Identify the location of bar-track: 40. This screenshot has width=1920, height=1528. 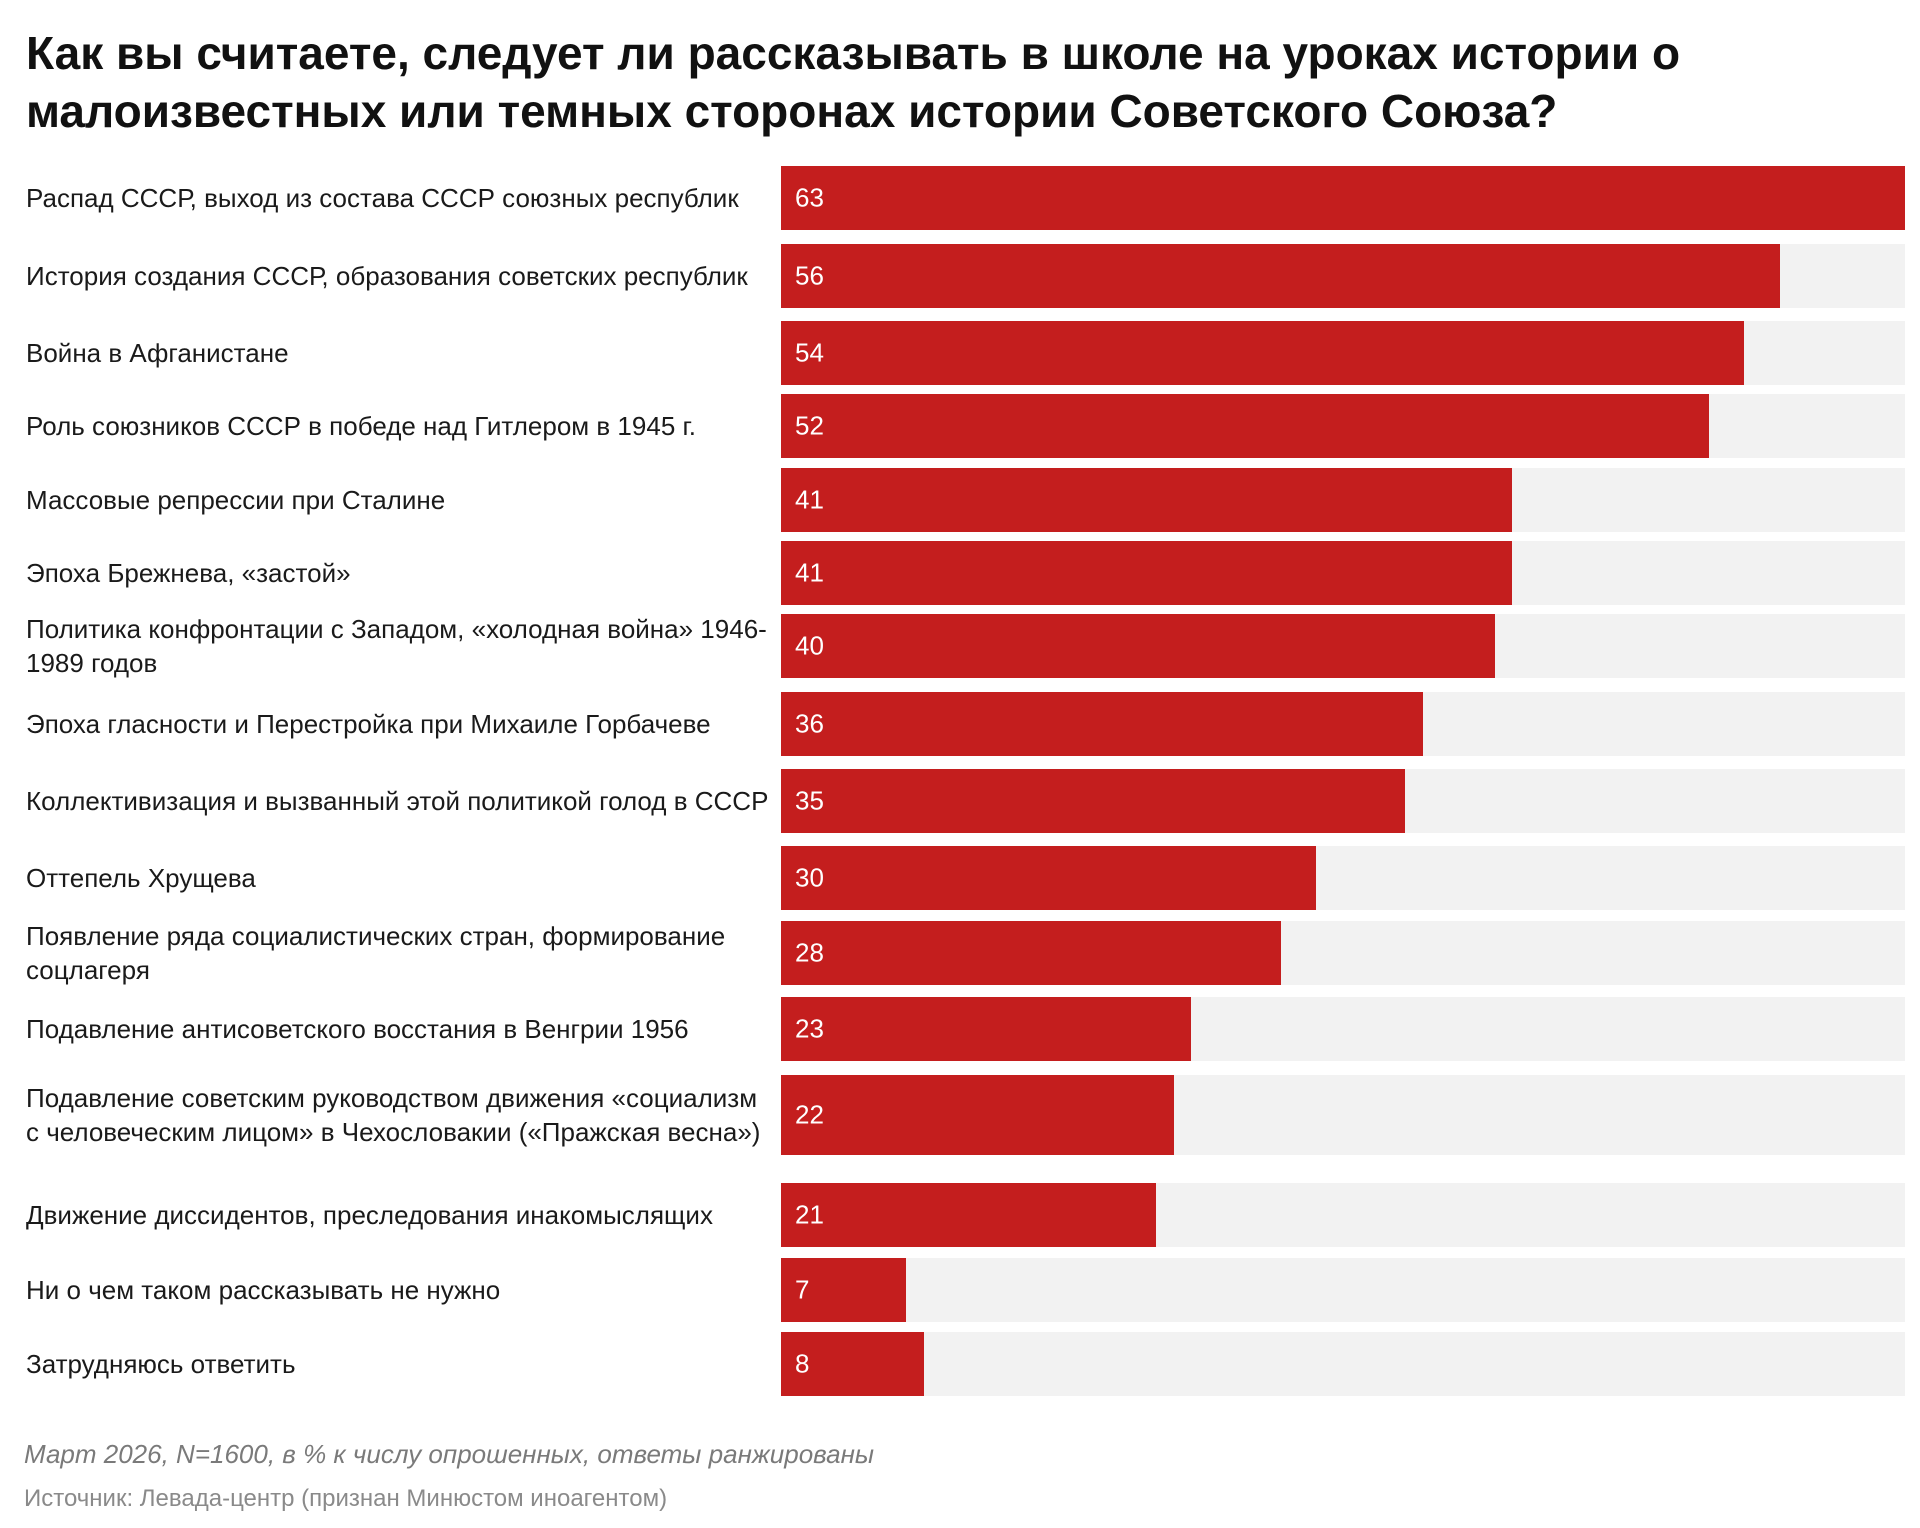
(1343, 646).